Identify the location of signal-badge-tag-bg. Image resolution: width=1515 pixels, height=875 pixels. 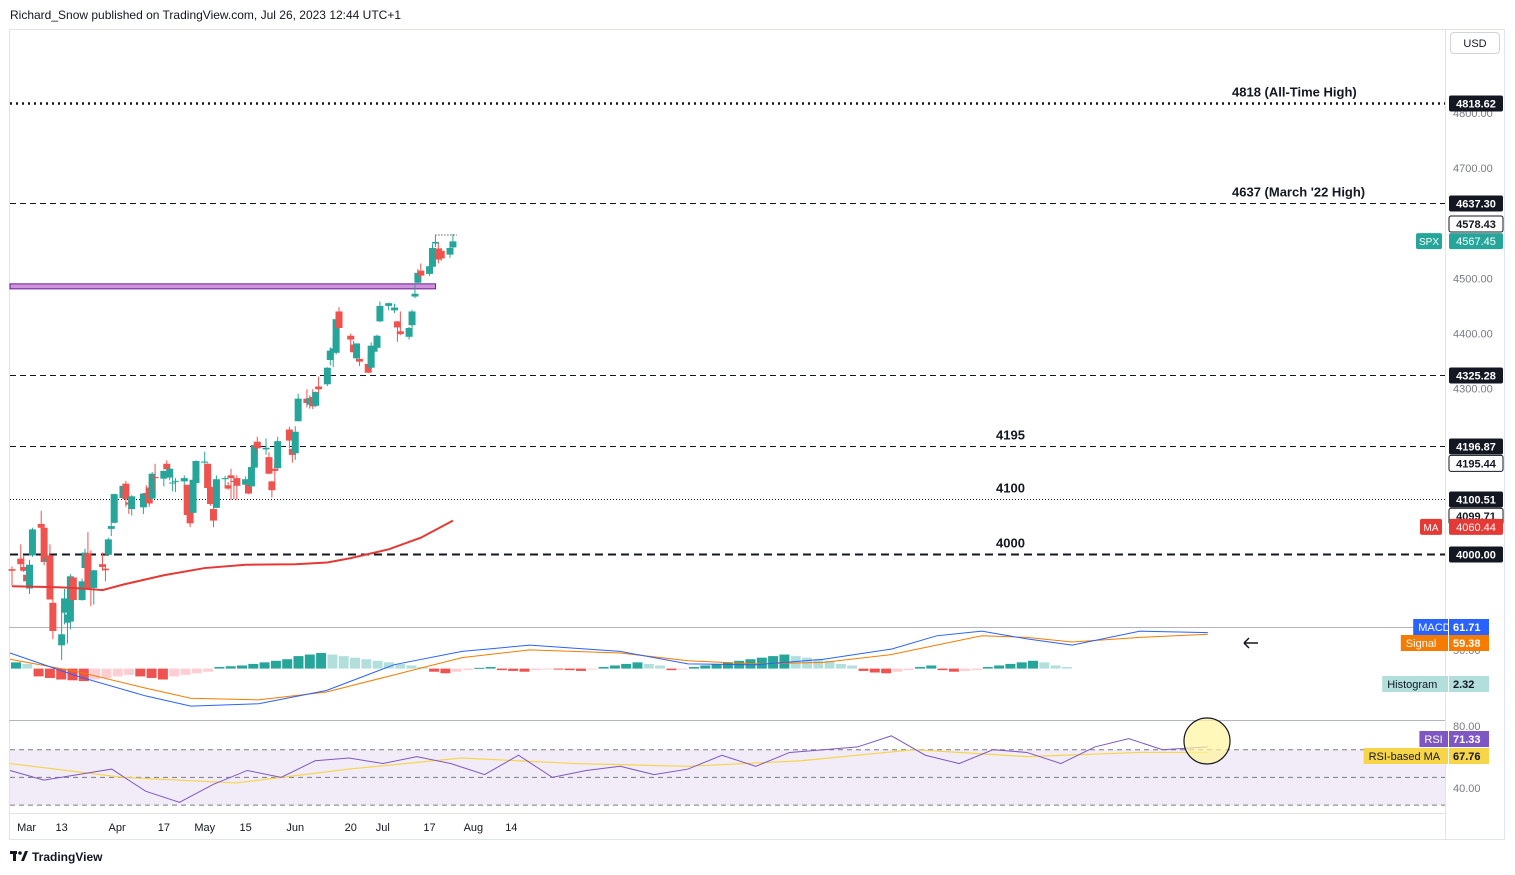
(1424, 643).